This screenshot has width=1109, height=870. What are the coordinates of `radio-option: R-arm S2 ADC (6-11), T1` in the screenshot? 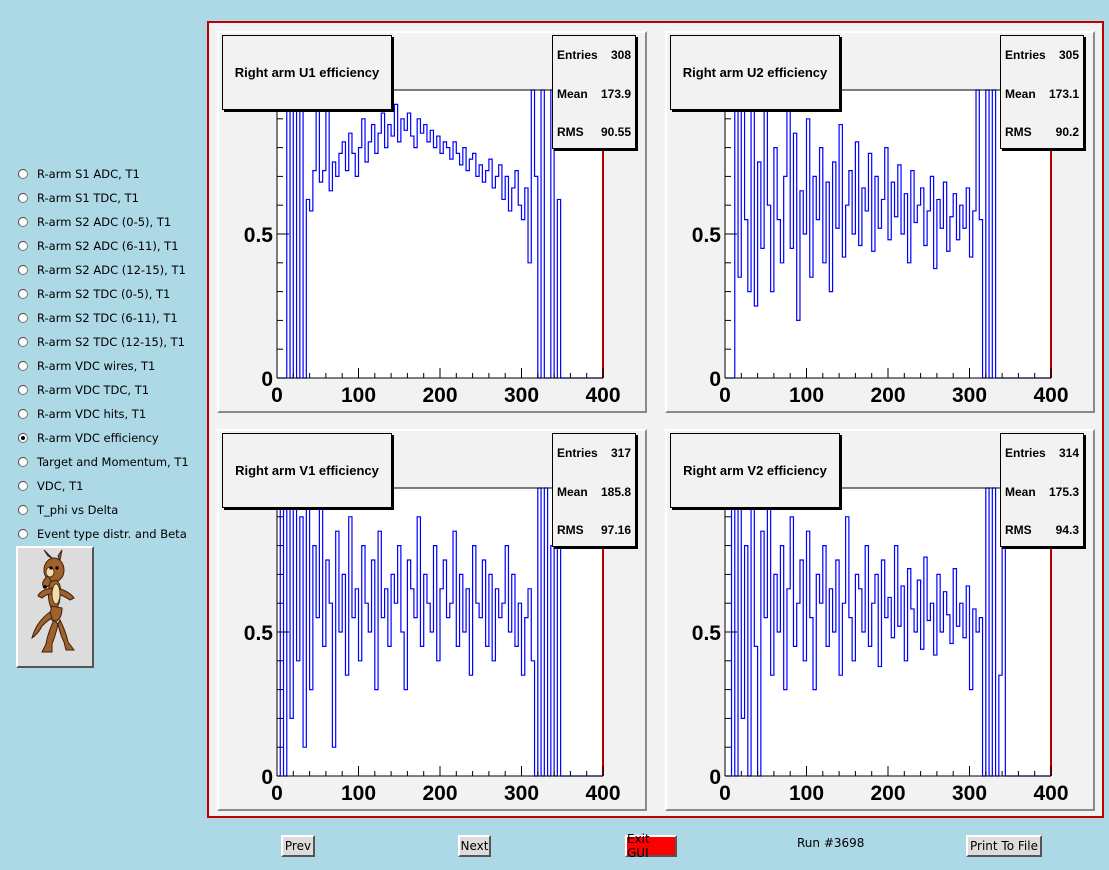 It's located at (110, 246).